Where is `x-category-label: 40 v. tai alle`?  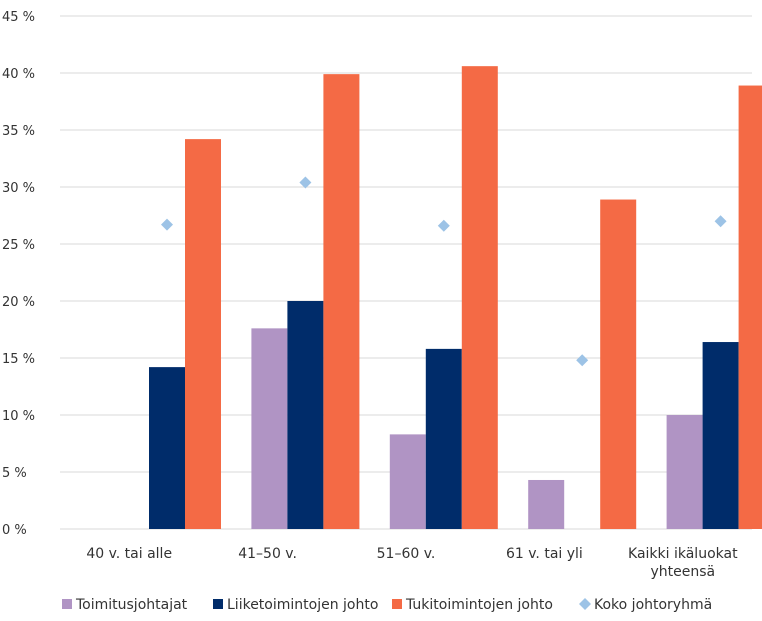 x-category-label: 40 v. tai alle is located at coordinates (129, 554).